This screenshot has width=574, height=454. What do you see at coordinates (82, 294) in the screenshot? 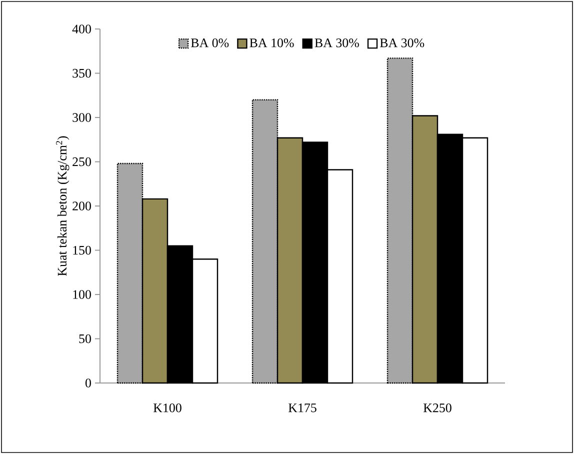
I see `y-tick-label: 100` at bounding box center [82, 294].